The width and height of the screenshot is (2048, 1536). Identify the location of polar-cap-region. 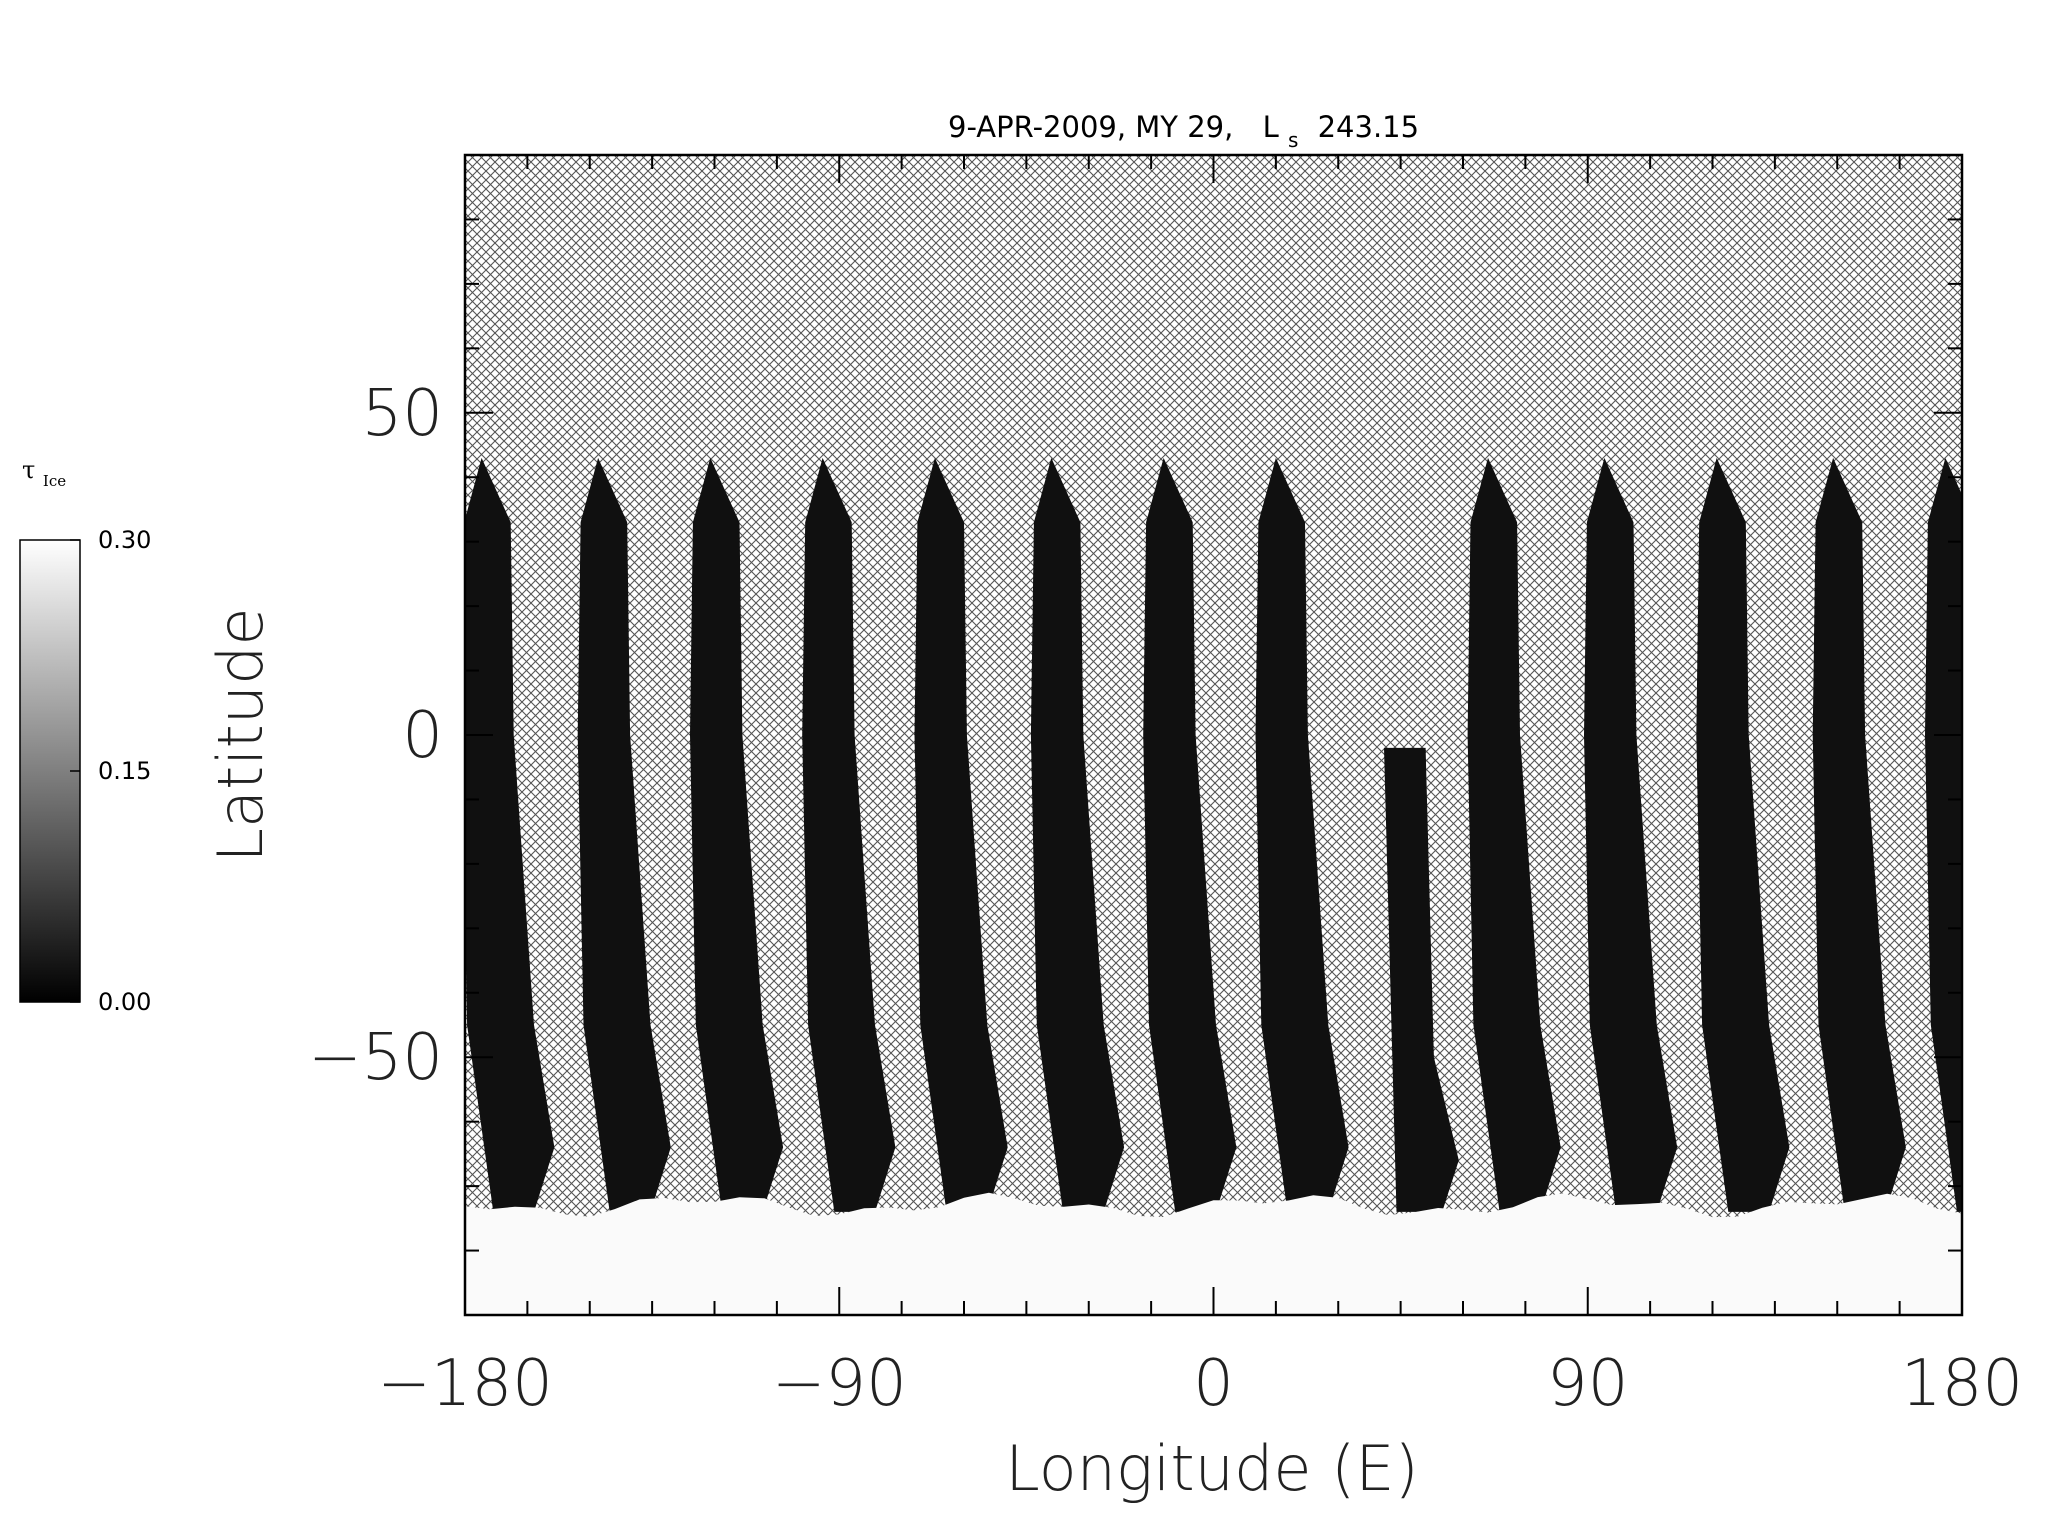
(1213, 1253).